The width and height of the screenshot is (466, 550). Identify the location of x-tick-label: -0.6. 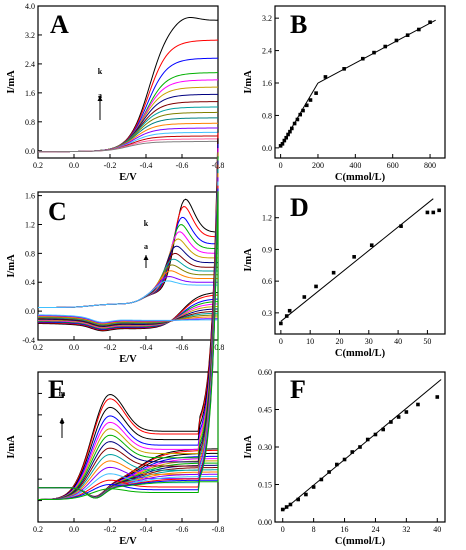
(182, 347).